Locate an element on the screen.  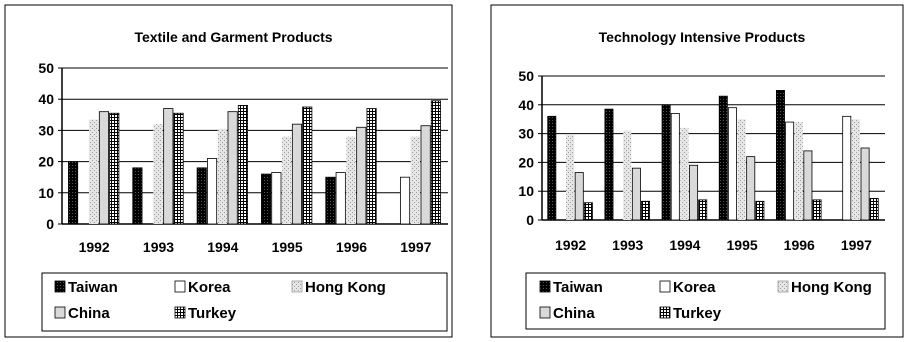
bar-korea-1997 is located at coordinates (847, 168).